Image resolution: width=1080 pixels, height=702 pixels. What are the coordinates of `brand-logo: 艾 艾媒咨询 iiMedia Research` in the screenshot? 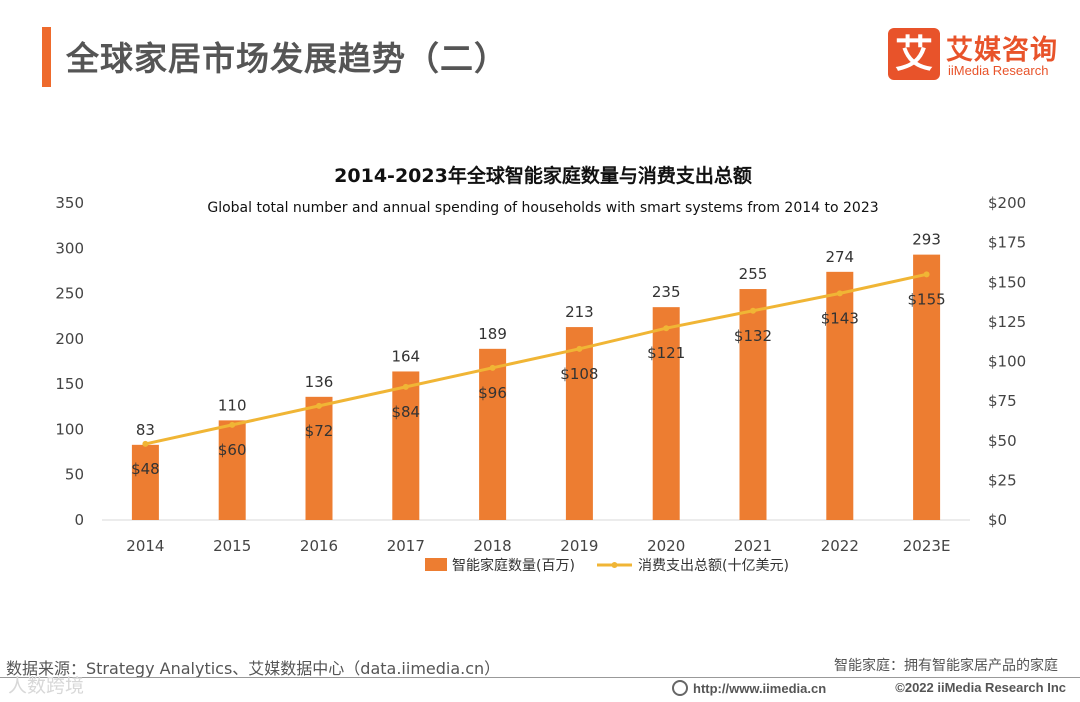 It's located at (978, 56).